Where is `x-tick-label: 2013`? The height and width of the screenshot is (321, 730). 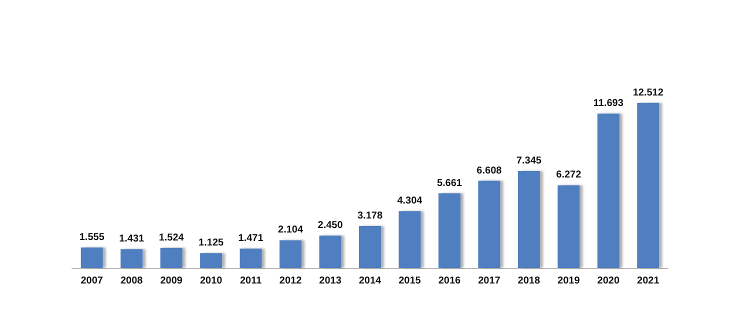
x-tick-label: 2013 is located at coordinates (330, 281).